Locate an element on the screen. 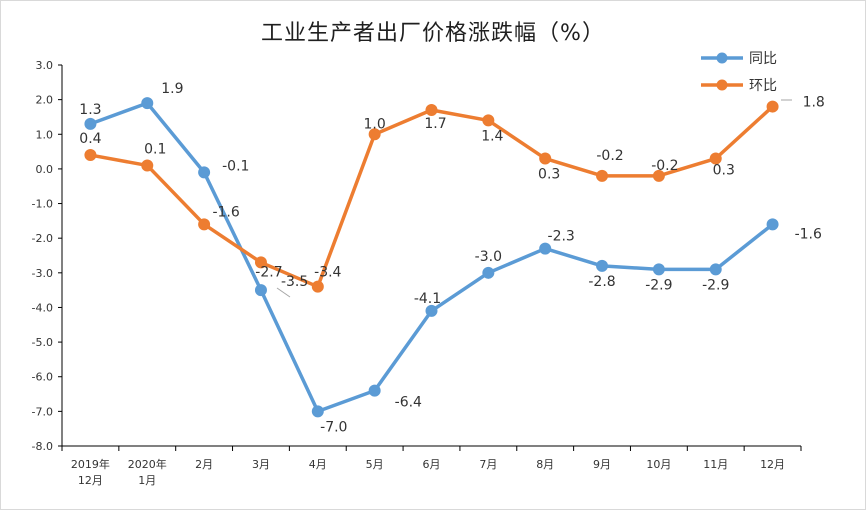 This screenshot has width=866, height=510. x-tick-label: 4月 is located at coordinates (318, 464).